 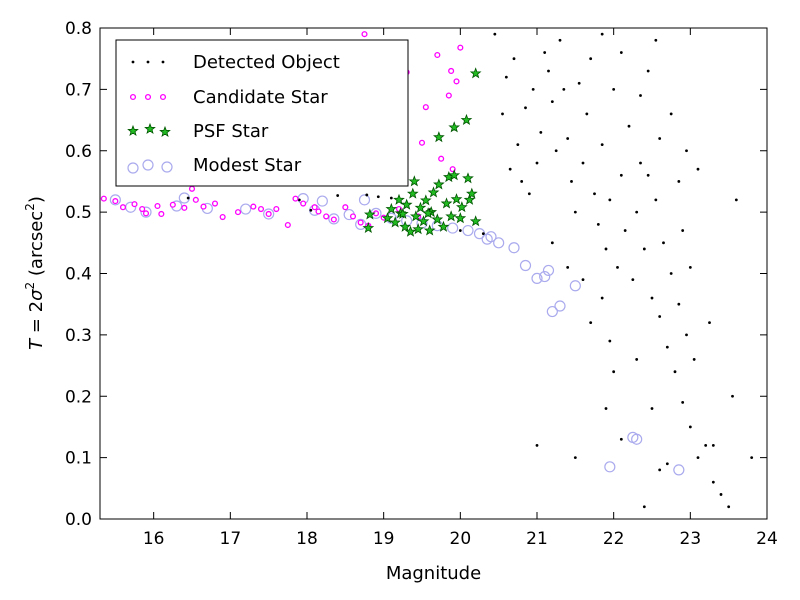 I want to click on legend-label-candidate-star: Candidate Star, so click(x=260, y=97).